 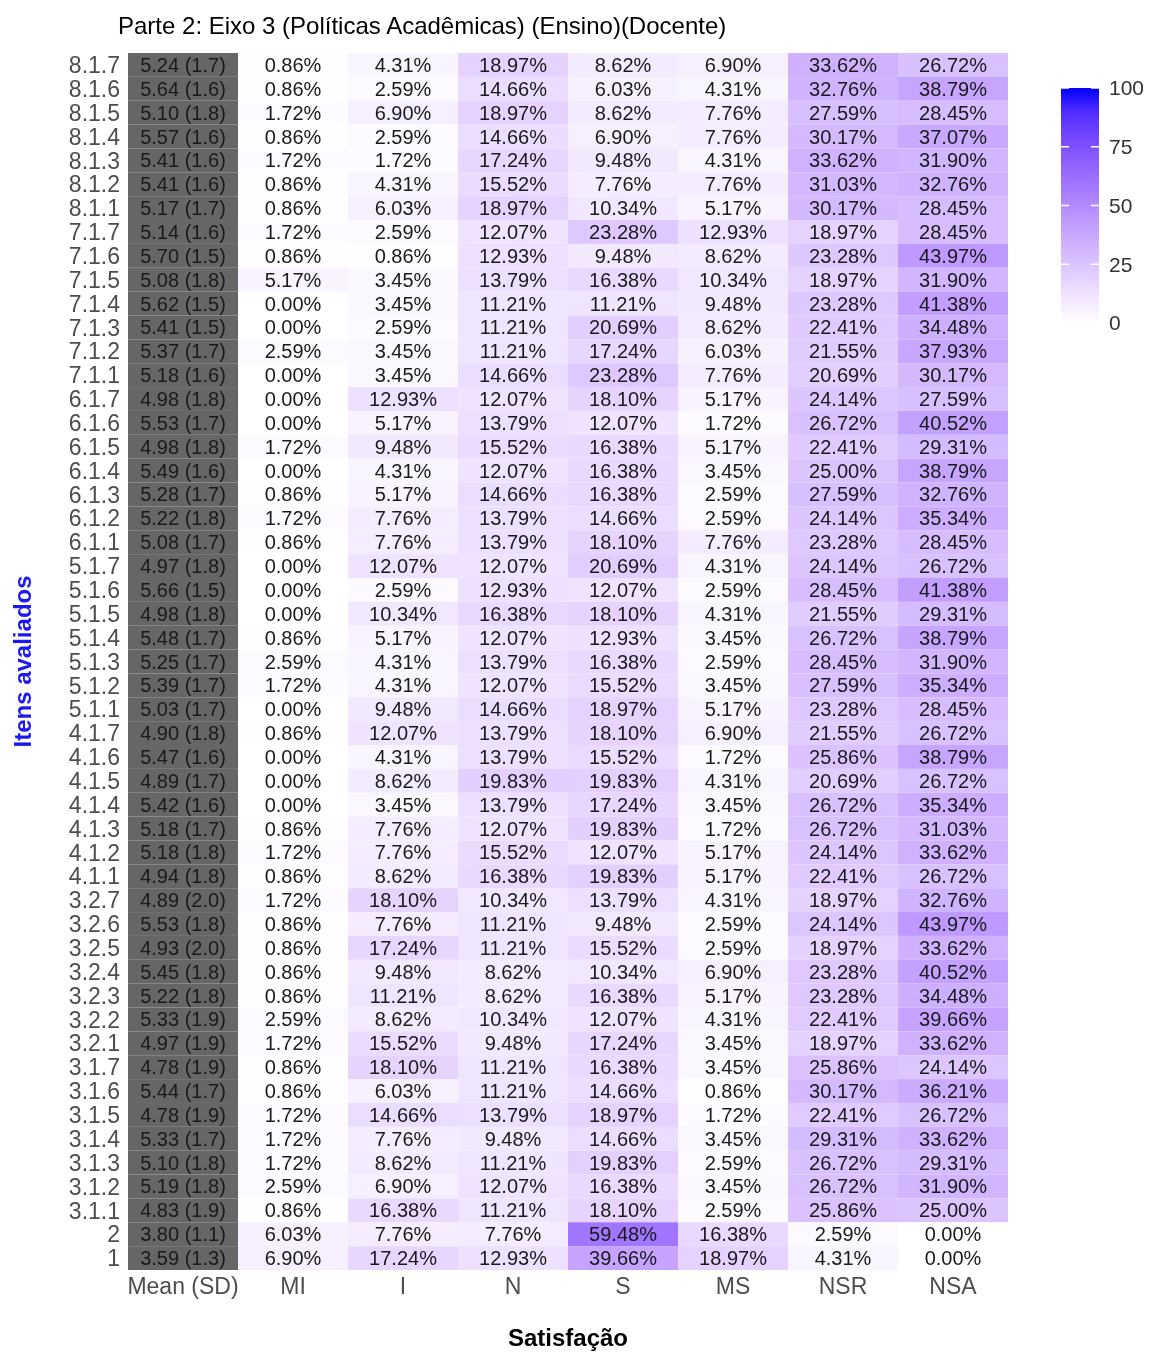 I want to click on text: 5.64 (1.6), so click(x=183, y=88).